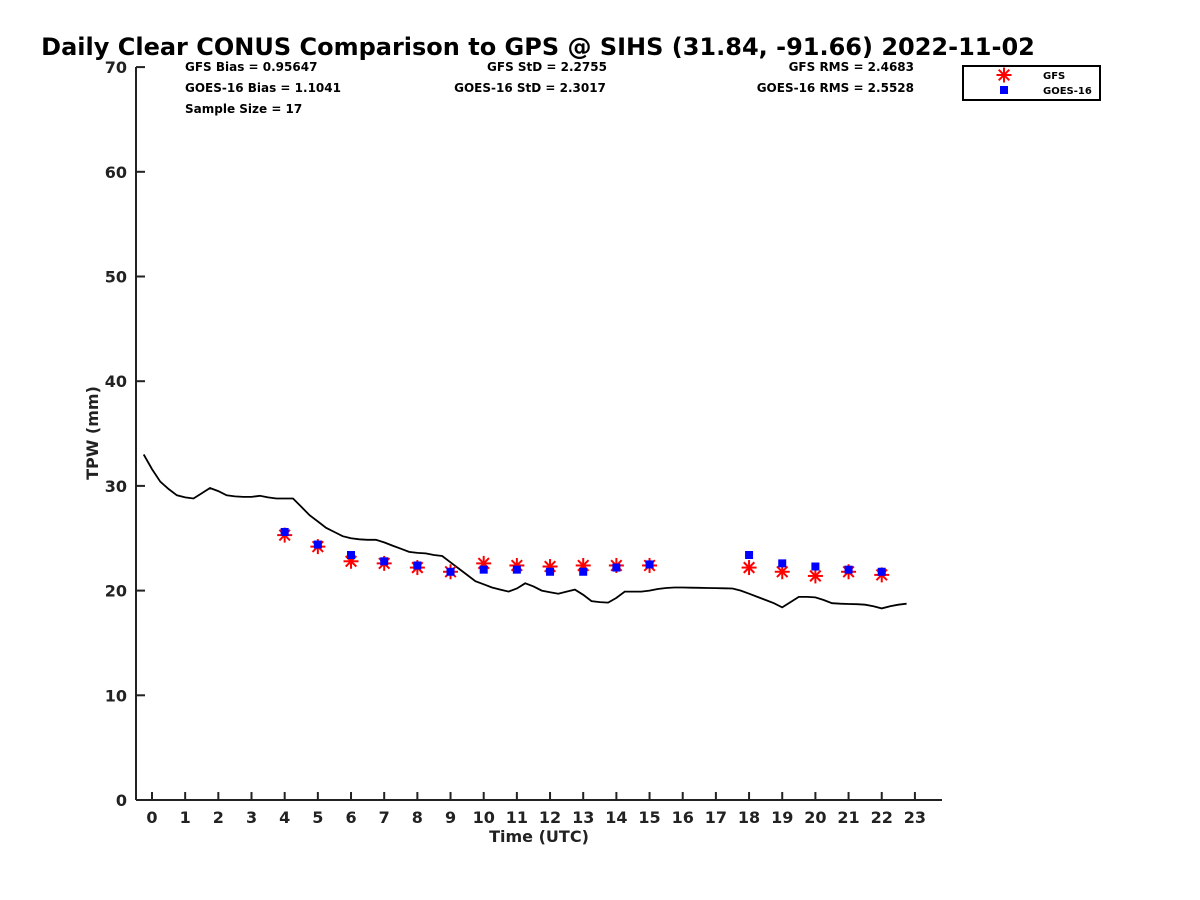  Describe the element at coordinates (116, 277) in the screenshot. I see `y-tick-label: 50` at that location.